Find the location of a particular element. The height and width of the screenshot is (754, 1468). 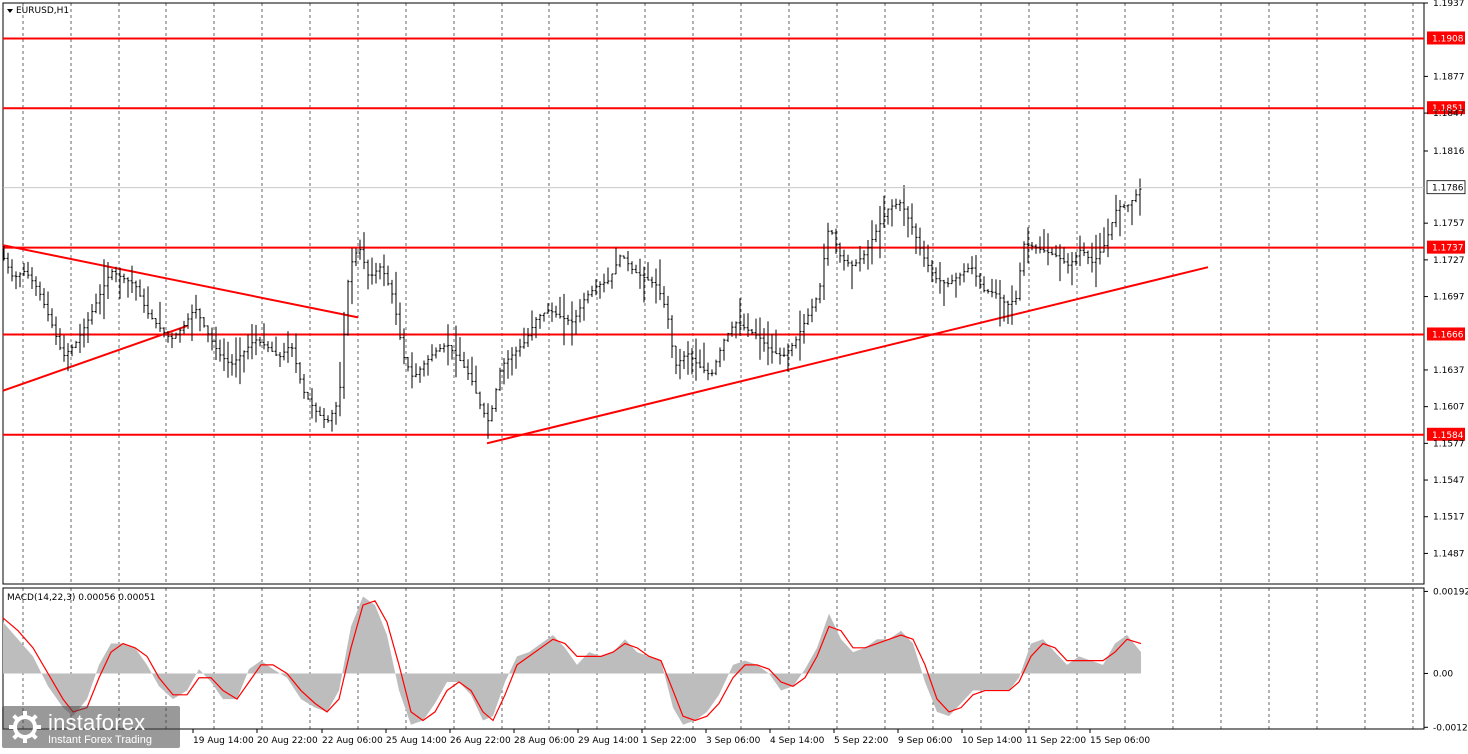

time-tick-label: 25 Aug 14:00 is located at coordinates (416, 741).